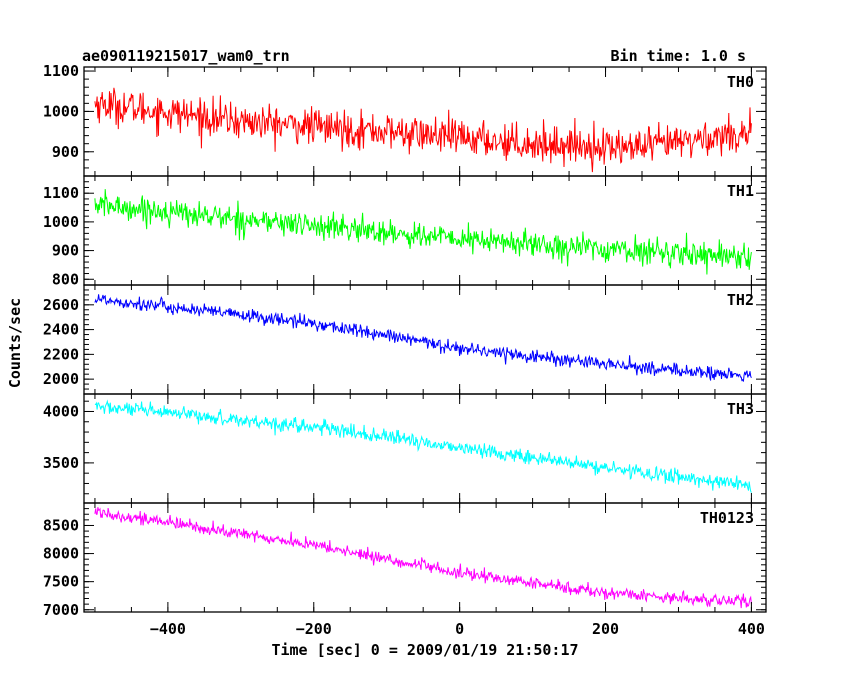 This screenshot has height=680, width=850. I want to click on y-tick-label: 7500, so click(61, 582).